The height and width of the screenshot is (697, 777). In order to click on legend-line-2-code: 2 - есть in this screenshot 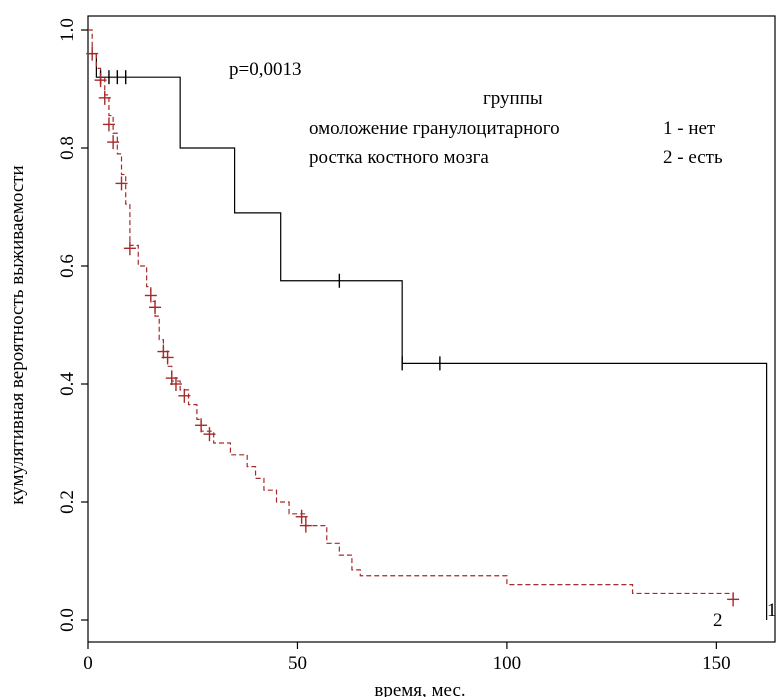, I will do `click(693, 157)`.